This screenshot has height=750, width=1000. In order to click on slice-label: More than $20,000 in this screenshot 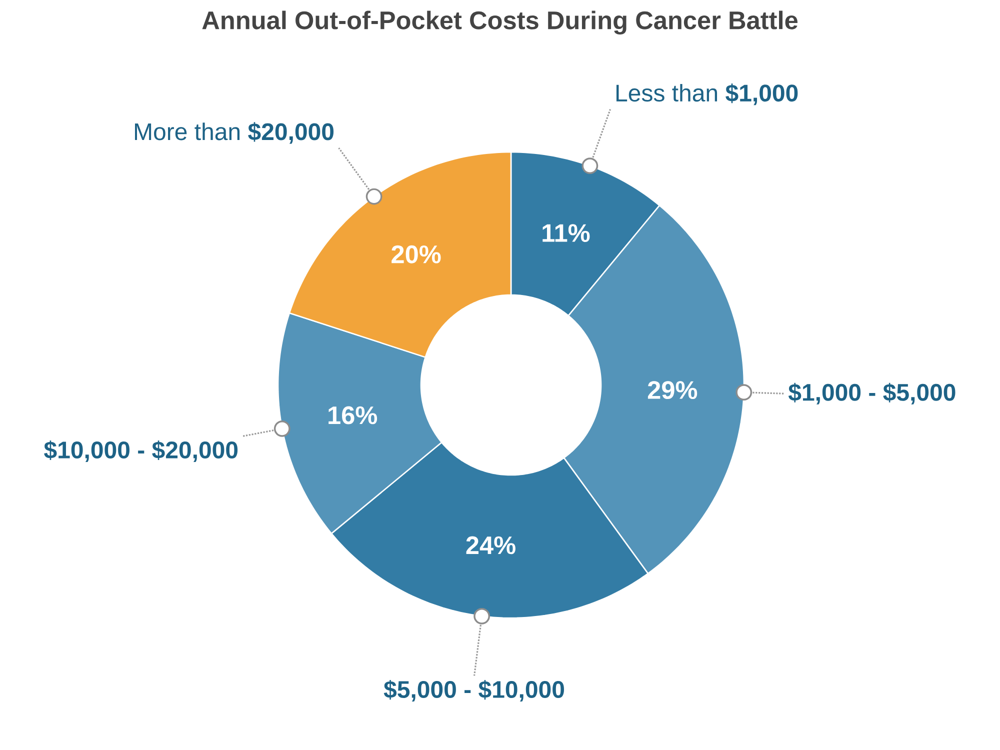, I will do `click(234, 133)`.